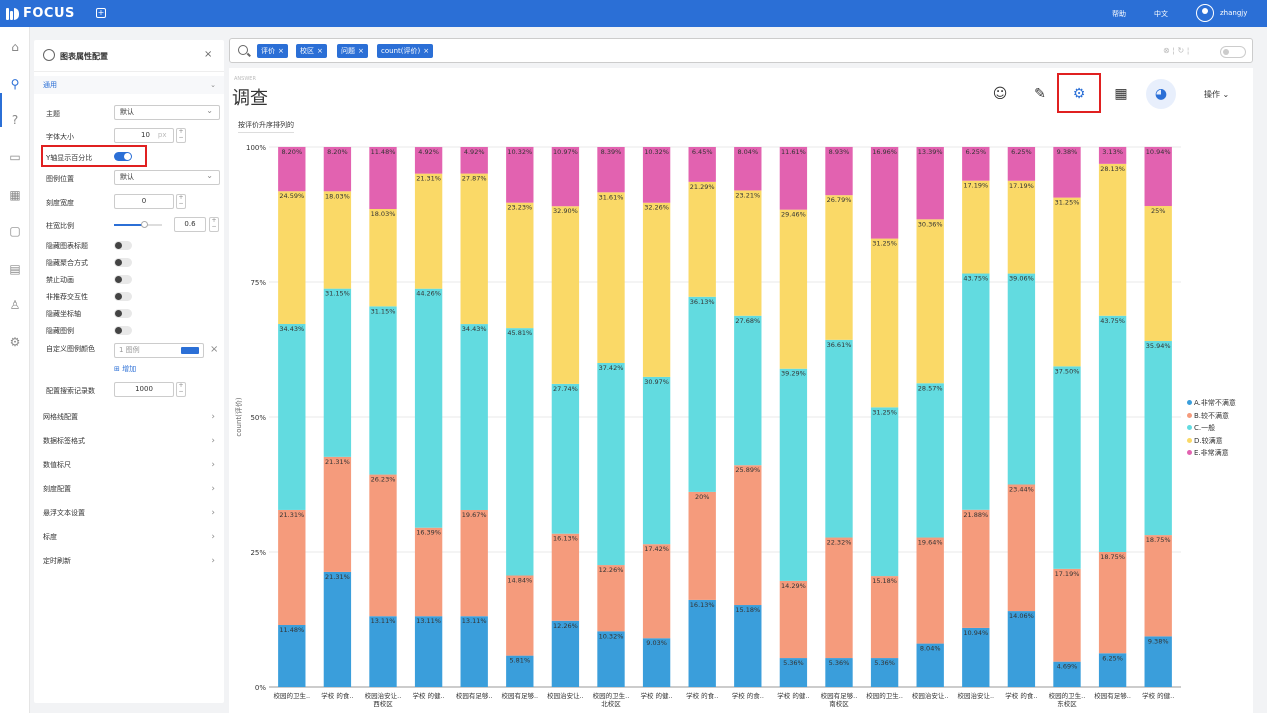  What do you see at coordinates (129, 85) in the screenshot?
I see `section-general: 通用 ⌄` at bounding box center [129, 85].